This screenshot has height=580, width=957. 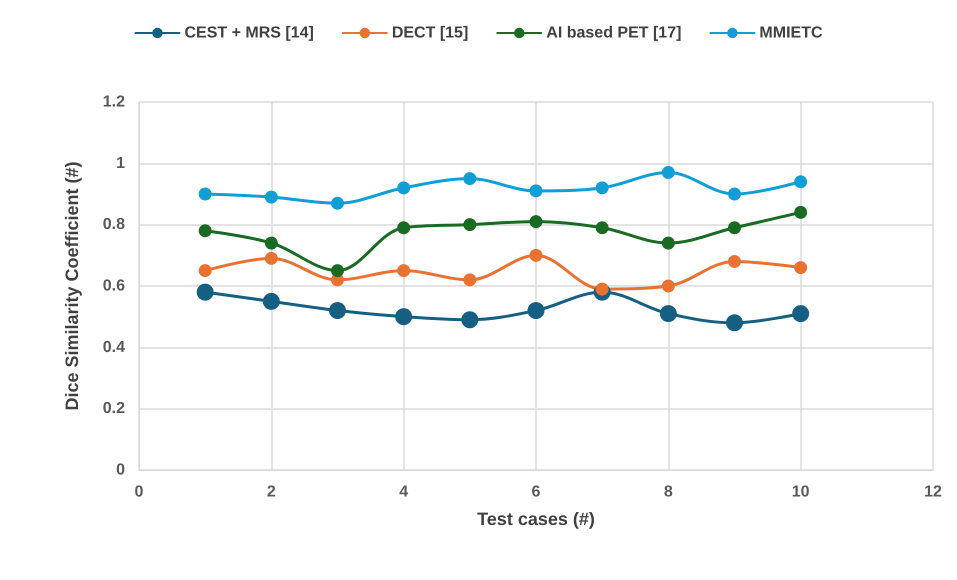 I want to click on x-tick-label: 4, so click(x=403, y=492).